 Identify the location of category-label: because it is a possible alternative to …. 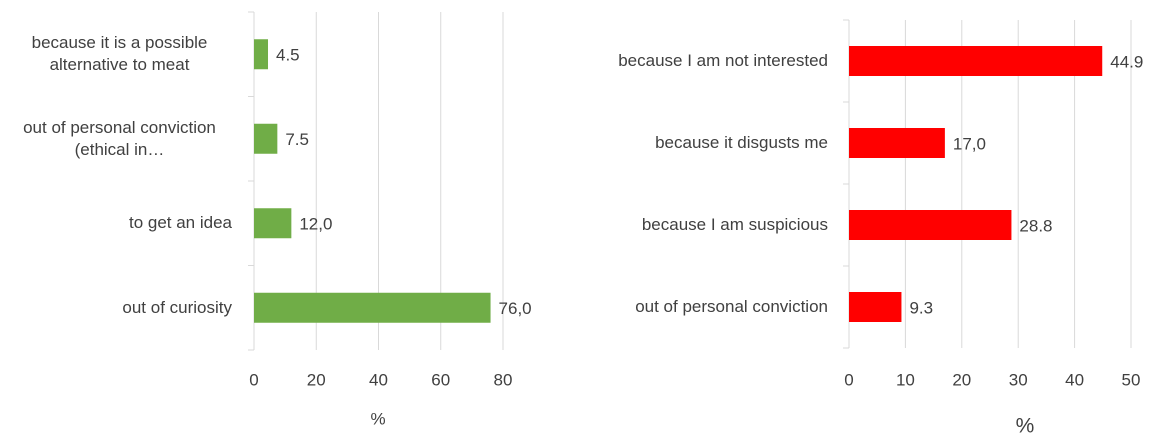
(119, 54).